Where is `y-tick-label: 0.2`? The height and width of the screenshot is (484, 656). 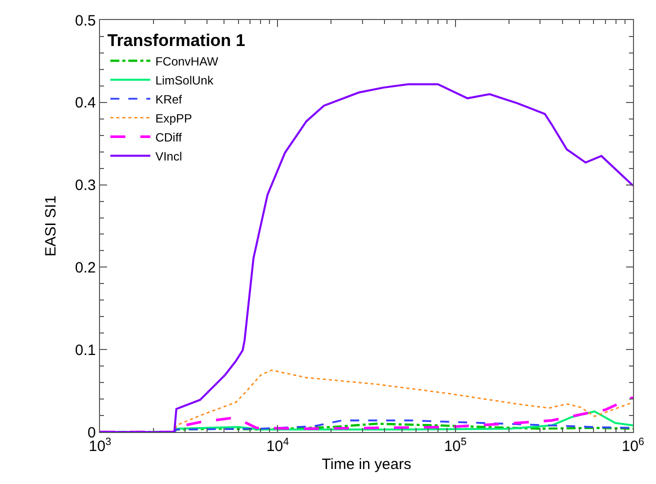
y-tick-label: 0.2 is located at coordinates (85, 267).